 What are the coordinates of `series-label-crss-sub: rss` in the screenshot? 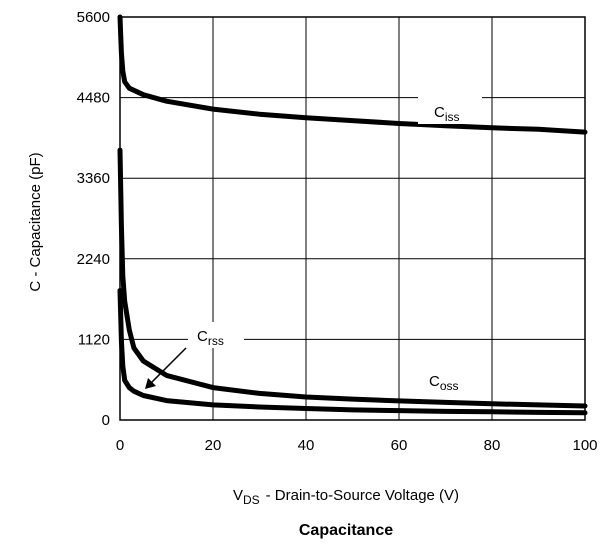 It's located at (216, 341).